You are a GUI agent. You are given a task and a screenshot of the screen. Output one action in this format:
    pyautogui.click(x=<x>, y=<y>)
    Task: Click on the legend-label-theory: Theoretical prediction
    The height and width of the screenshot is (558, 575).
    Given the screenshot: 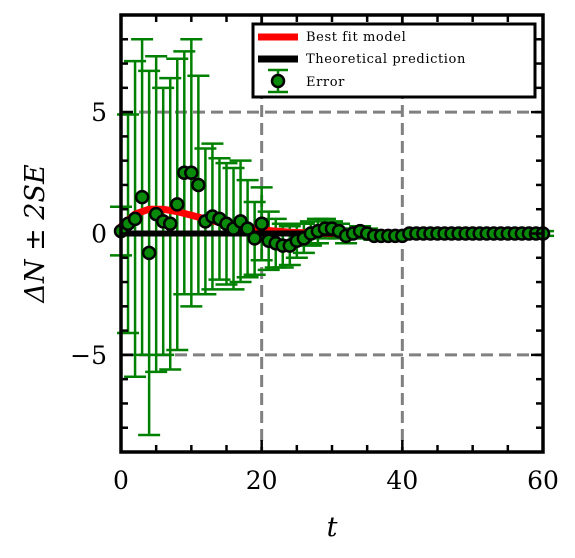 What is the action you would take?
    pyautogui.click(x=386, y=59)
    